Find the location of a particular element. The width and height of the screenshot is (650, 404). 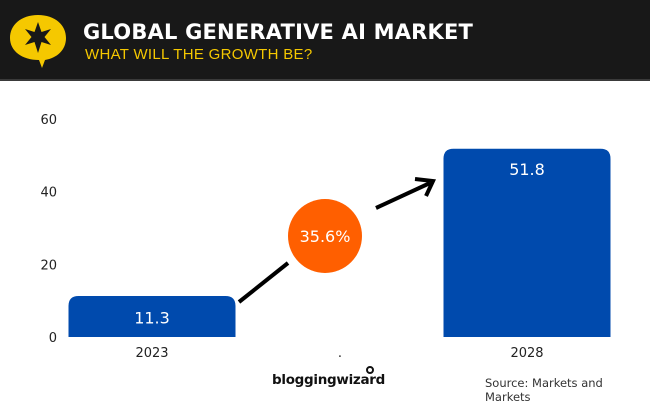

bar-2023 is located at coordinates (152, 316).